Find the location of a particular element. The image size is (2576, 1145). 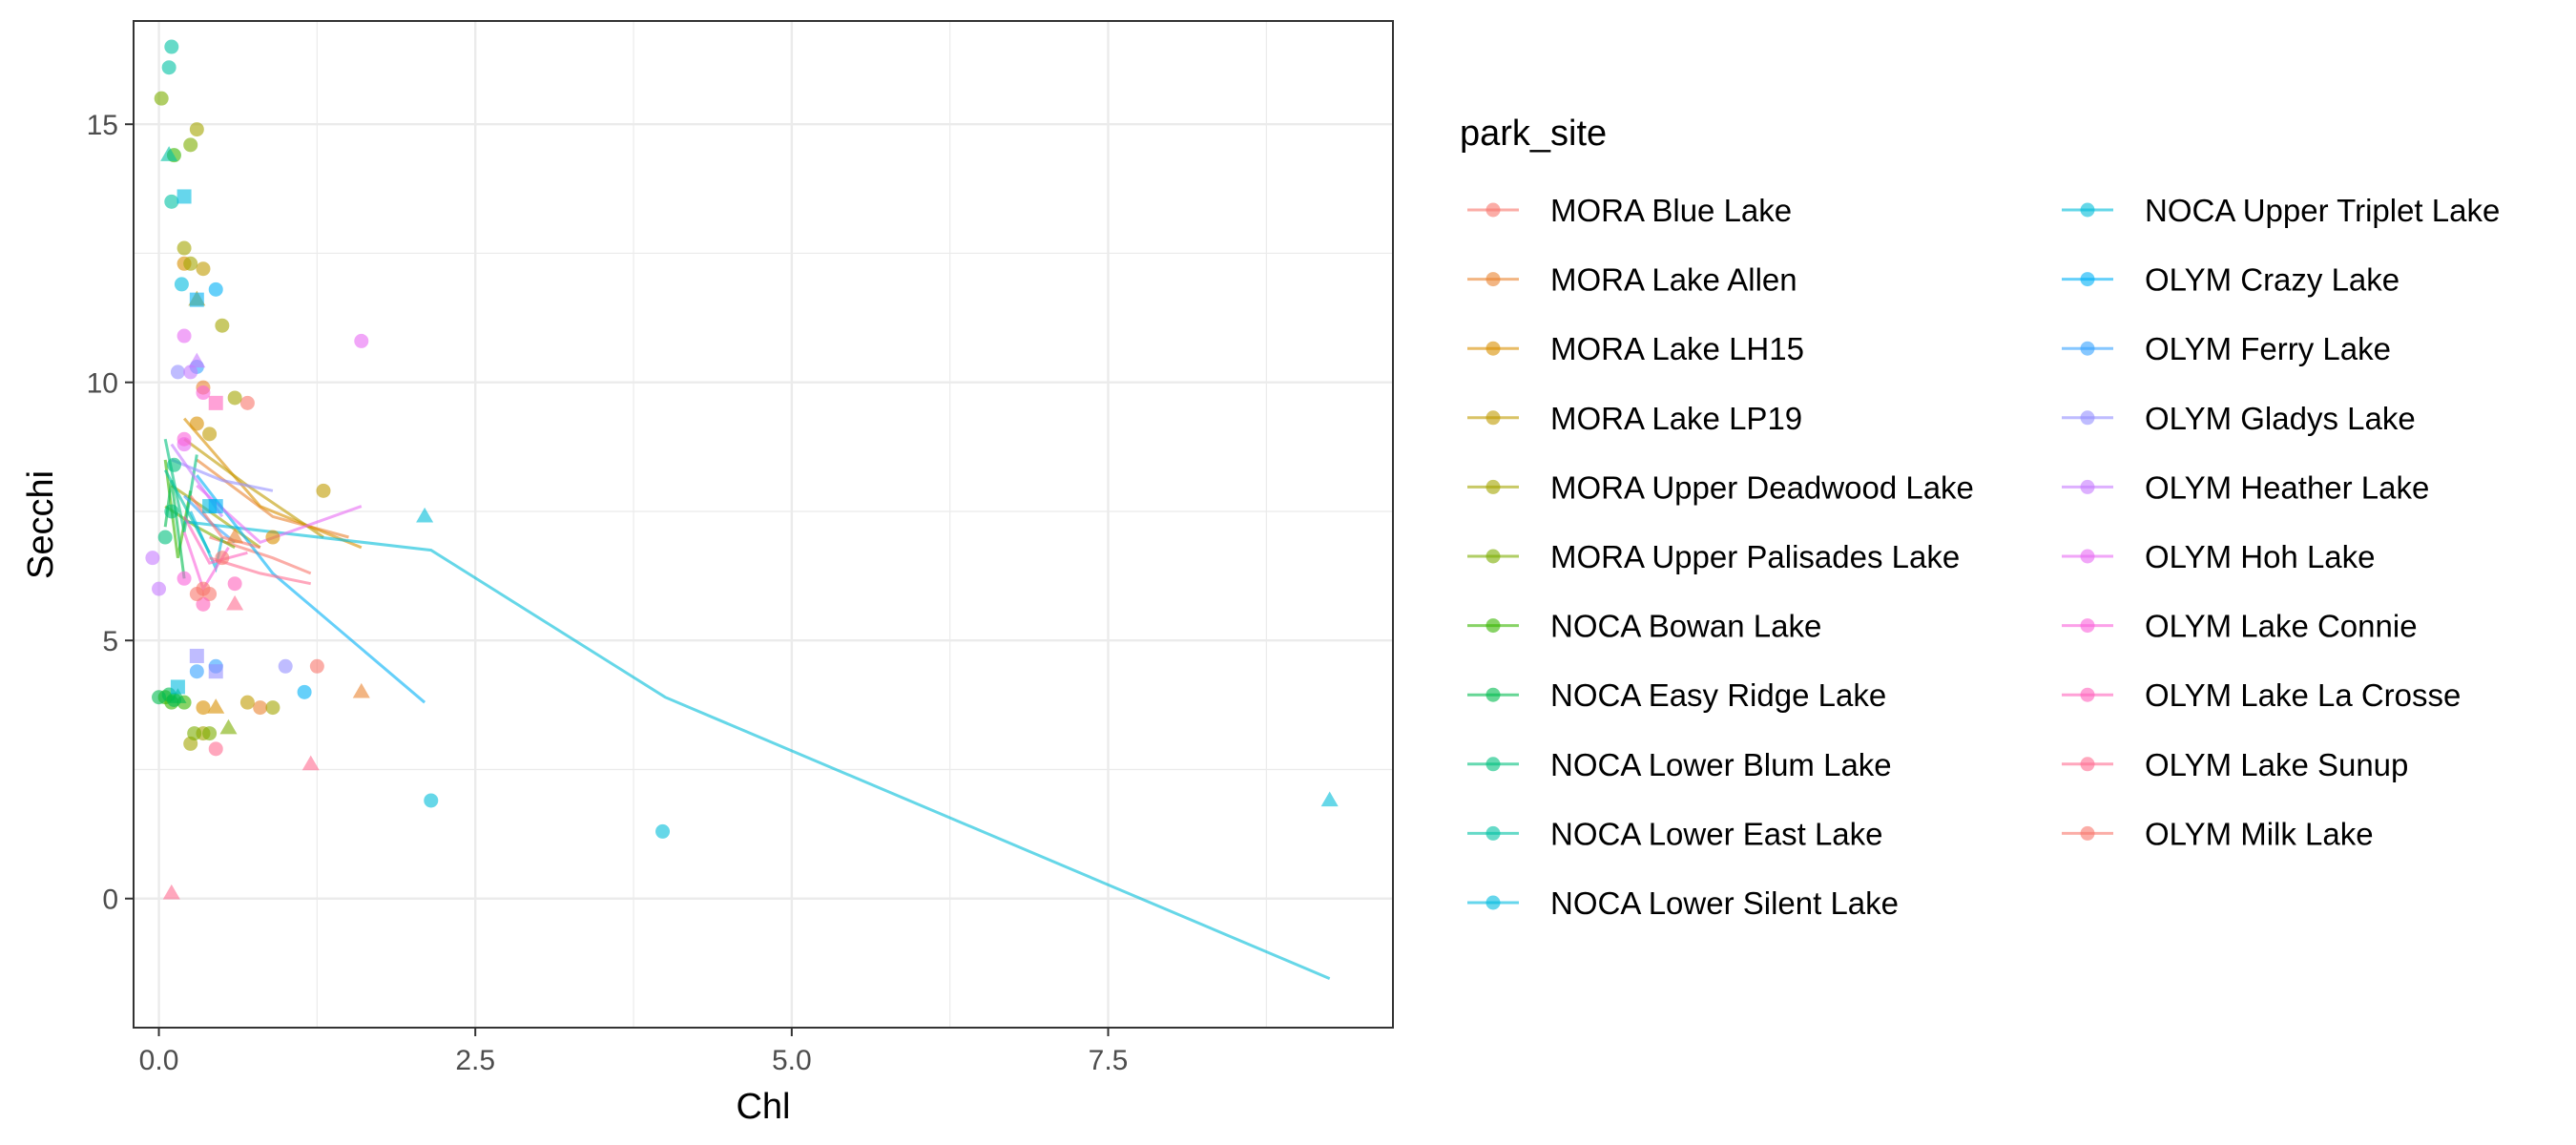

legend-item: NOCA Easy Ridge Lake is located at coordinates (1676, 695).